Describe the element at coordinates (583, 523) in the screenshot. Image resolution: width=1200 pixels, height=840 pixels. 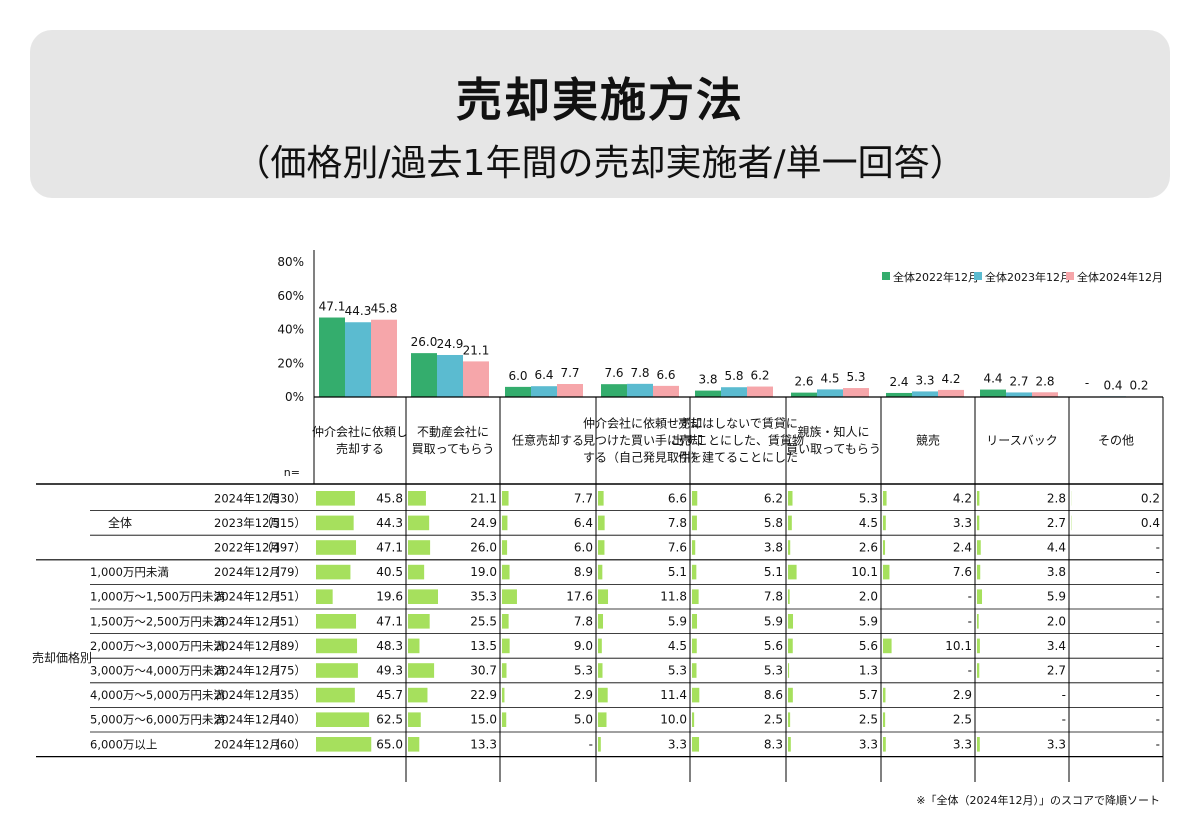
I see `table-cell-value: 6.4` at that location.